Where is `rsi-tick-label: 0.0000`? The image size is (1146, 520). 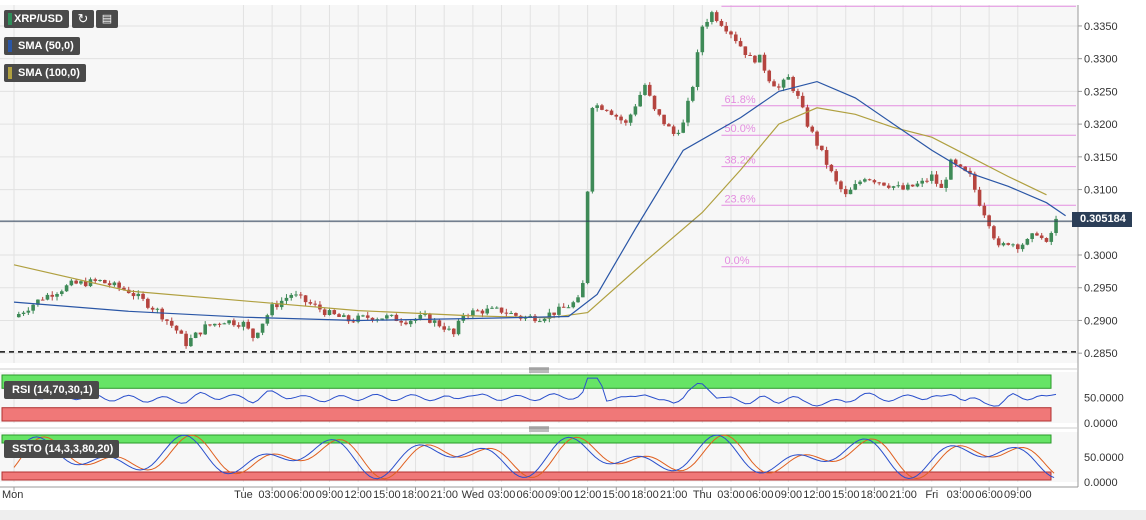 rsi-tick-label: 0.0000 is located at coordinates (1101, 424).